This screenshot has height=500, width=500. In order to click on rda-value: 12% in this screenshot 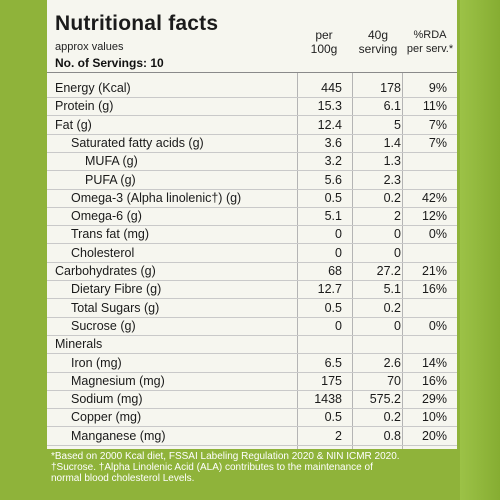, I will do `click(434, 216)`.